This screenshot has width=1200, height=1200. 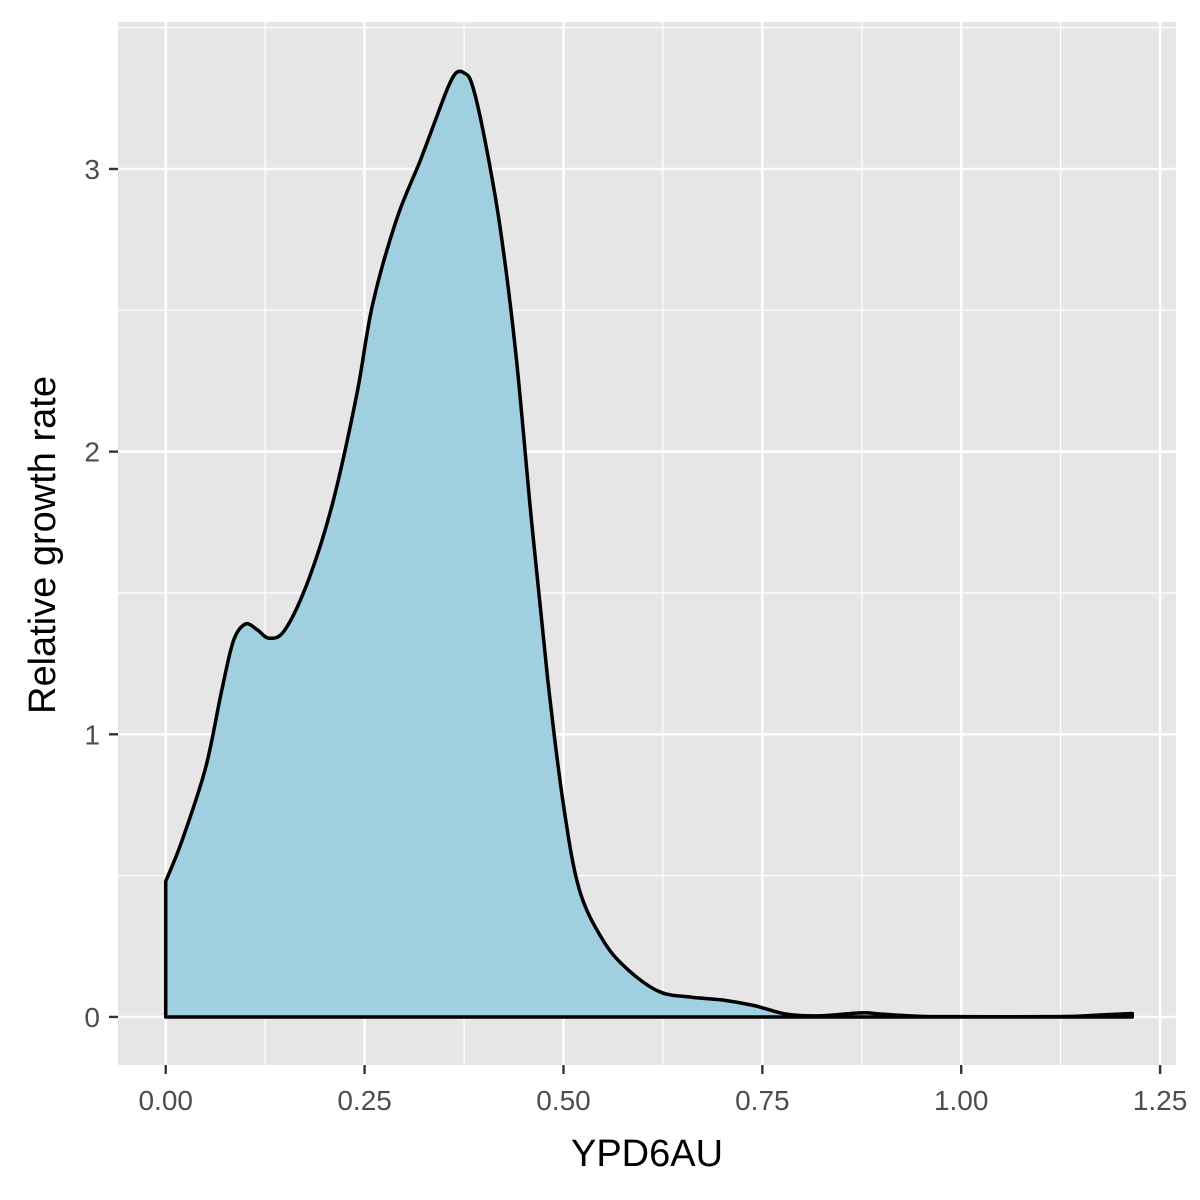 I want to click on x-tick-label: 0.50, so click(x=563, y=1100).